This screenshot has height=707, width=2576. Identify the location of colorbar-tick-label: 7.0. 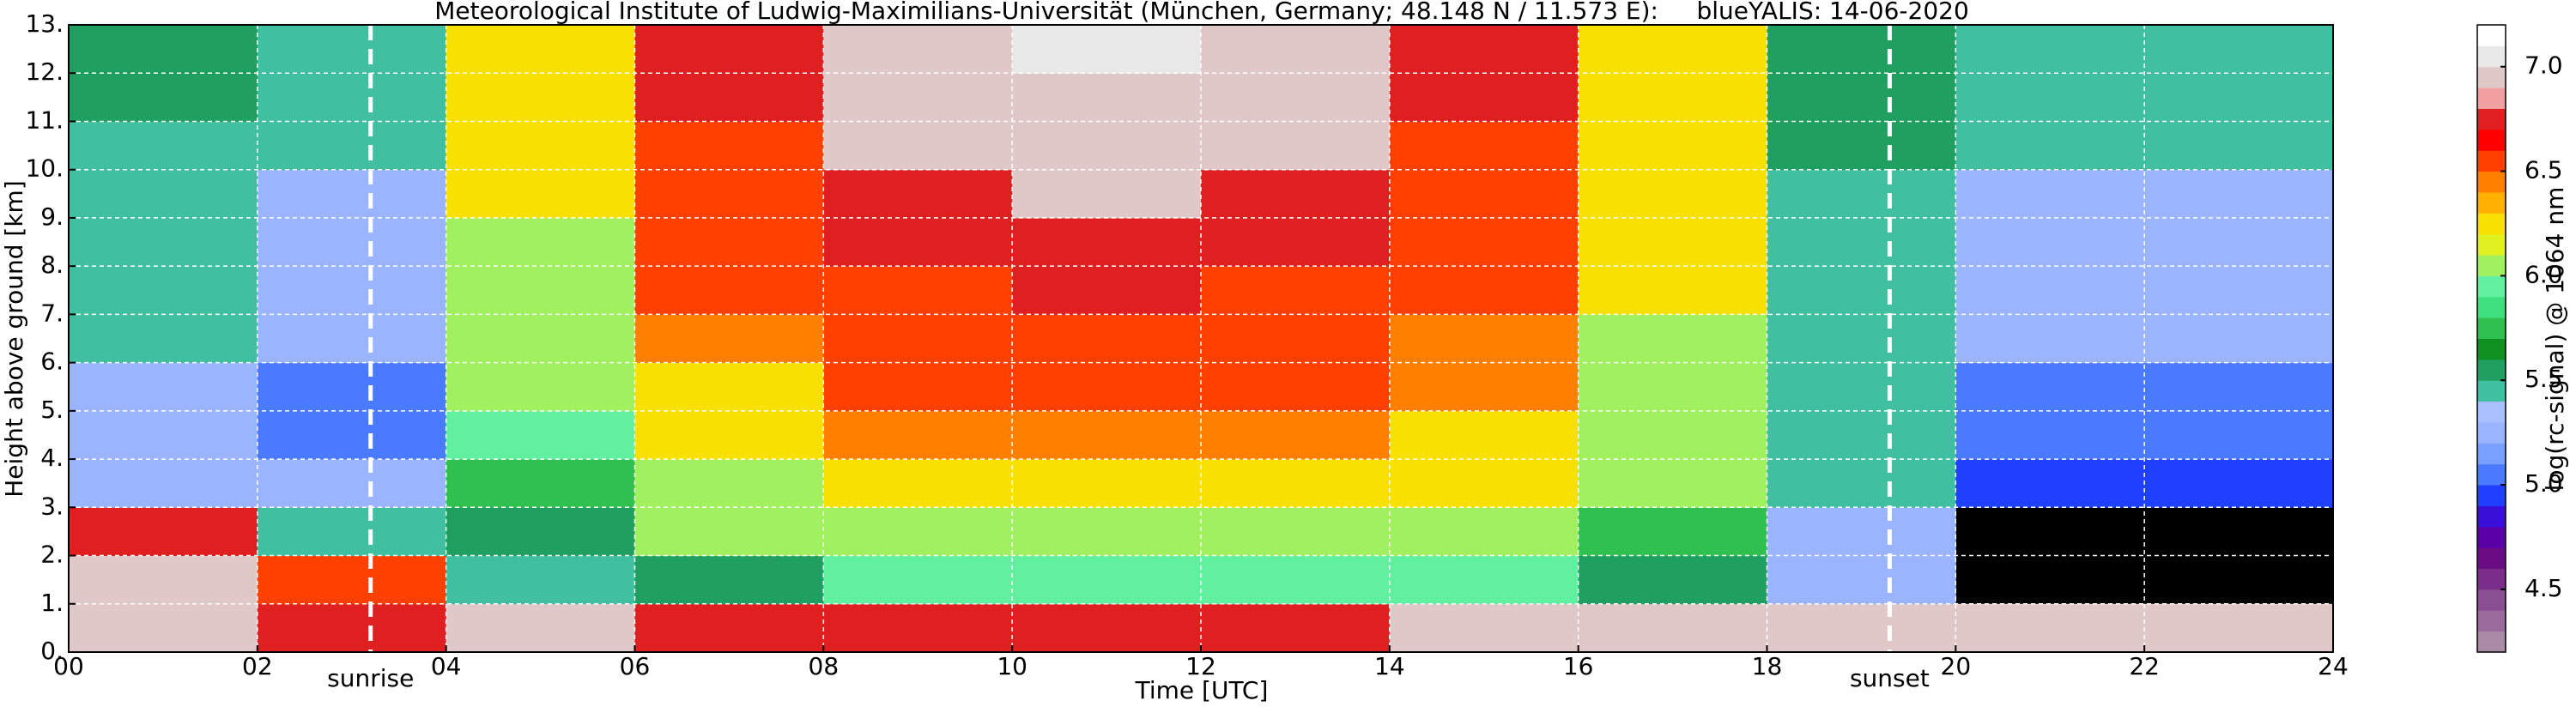
(2543, 65).